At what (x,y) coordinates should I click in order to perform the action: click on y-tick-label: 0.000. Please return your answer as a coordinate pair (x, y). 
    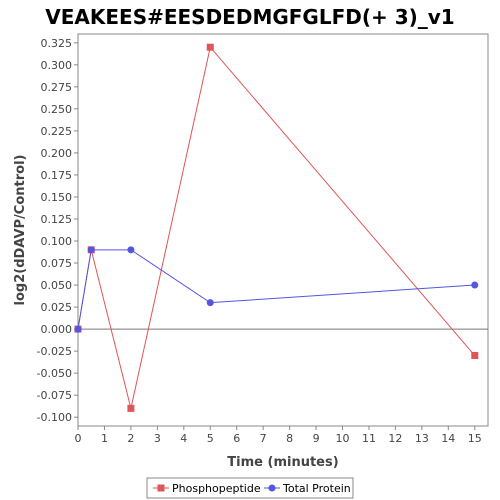
    Looking at the image, I should click on (57, 329).